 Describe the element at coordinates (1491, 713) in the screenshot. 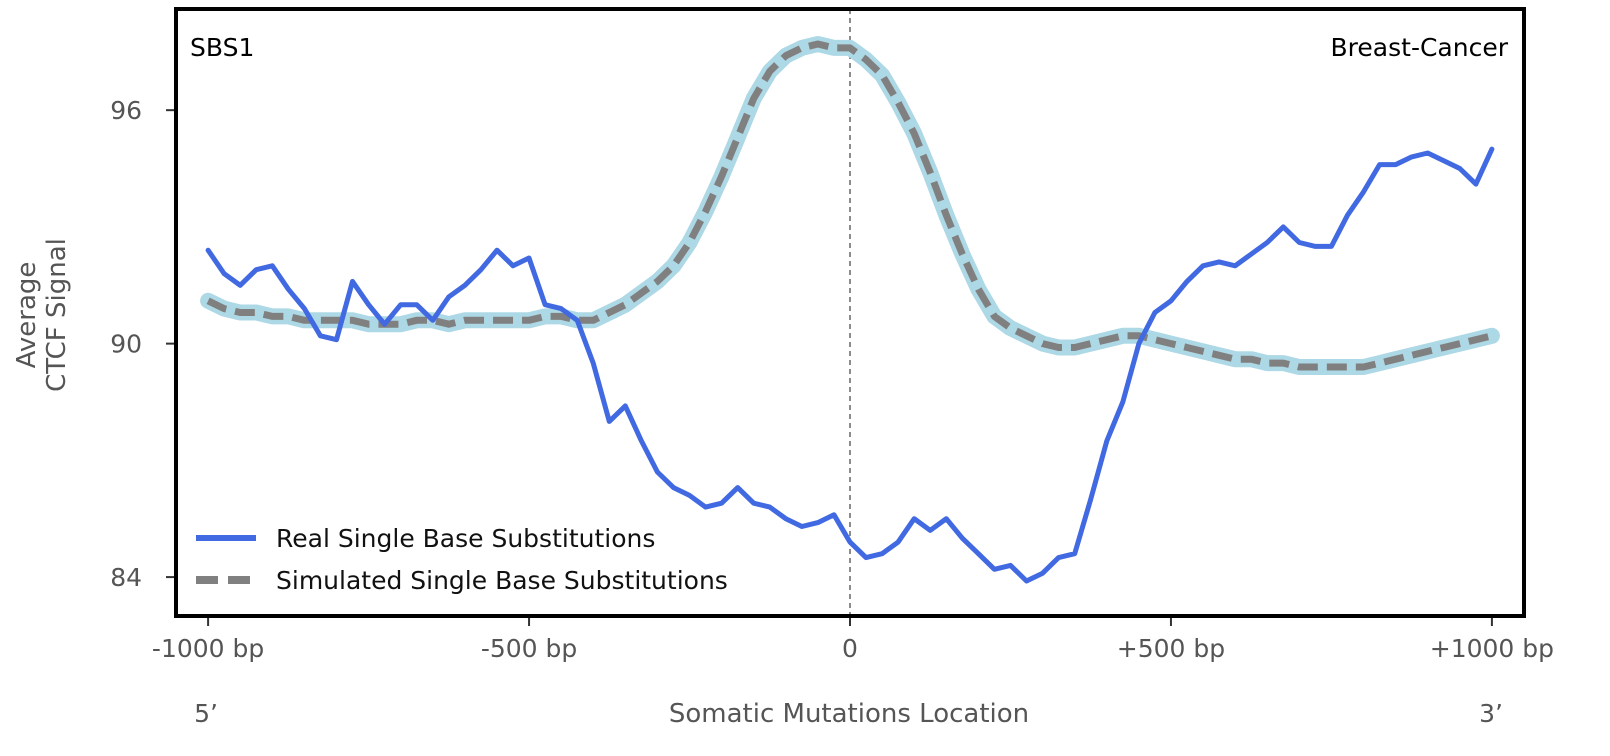

I see `x-end-label-right: 3’` at that location.